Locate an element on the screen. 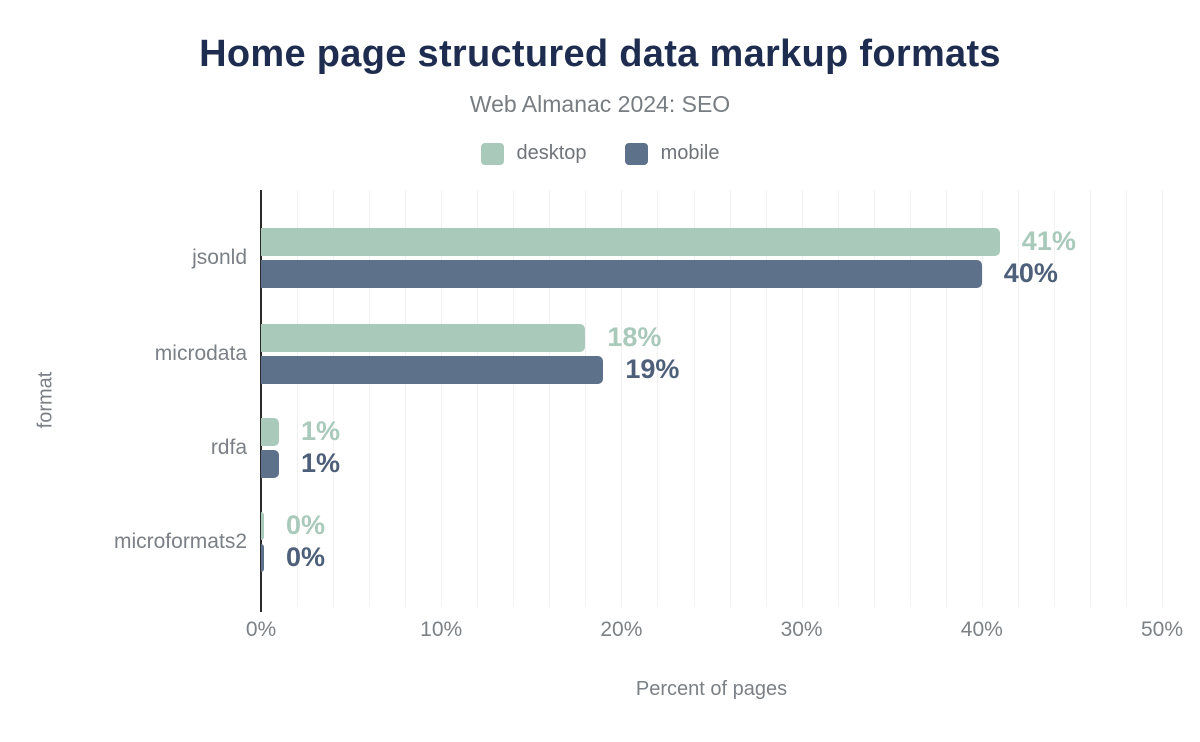 The width and height of the screenshot is (1200, 742). legend-item-desktop: desktop is located at coordinates (533, 153).